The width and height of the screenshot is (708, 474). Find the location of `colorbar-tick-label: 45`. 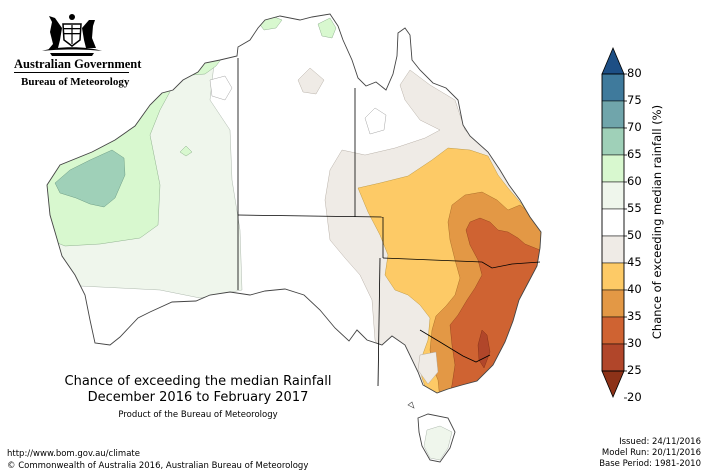

colorbar-tick-label: 45 is located at coordinates (634, 262).